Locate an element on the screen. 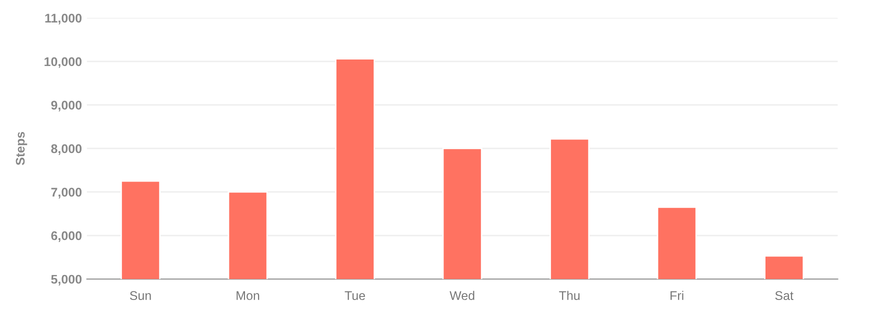 This screenshot has width=869, height=309. y-tick-label: 5,000 is located at coordinates (66, 280).